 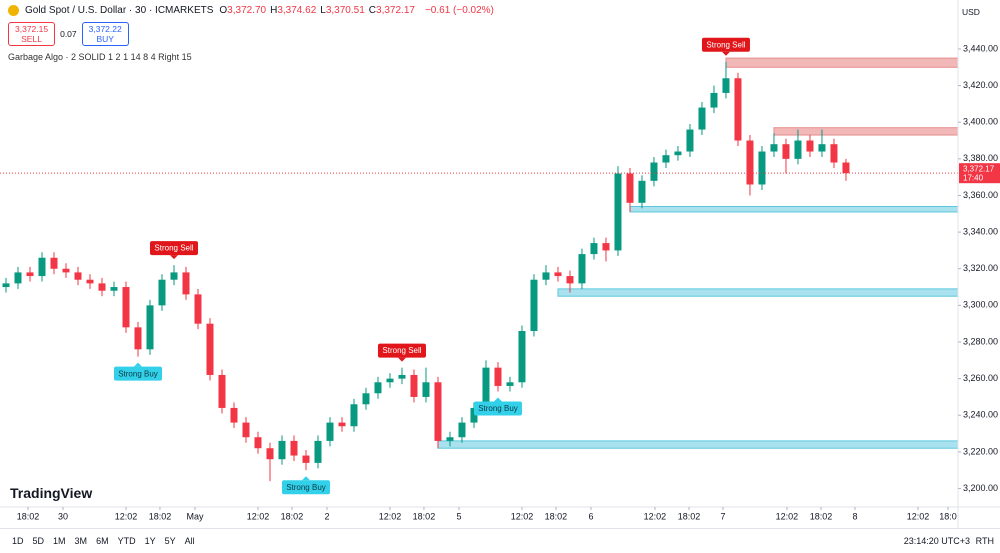 I want to click on range: 1Y, so click(x=150, y=541).